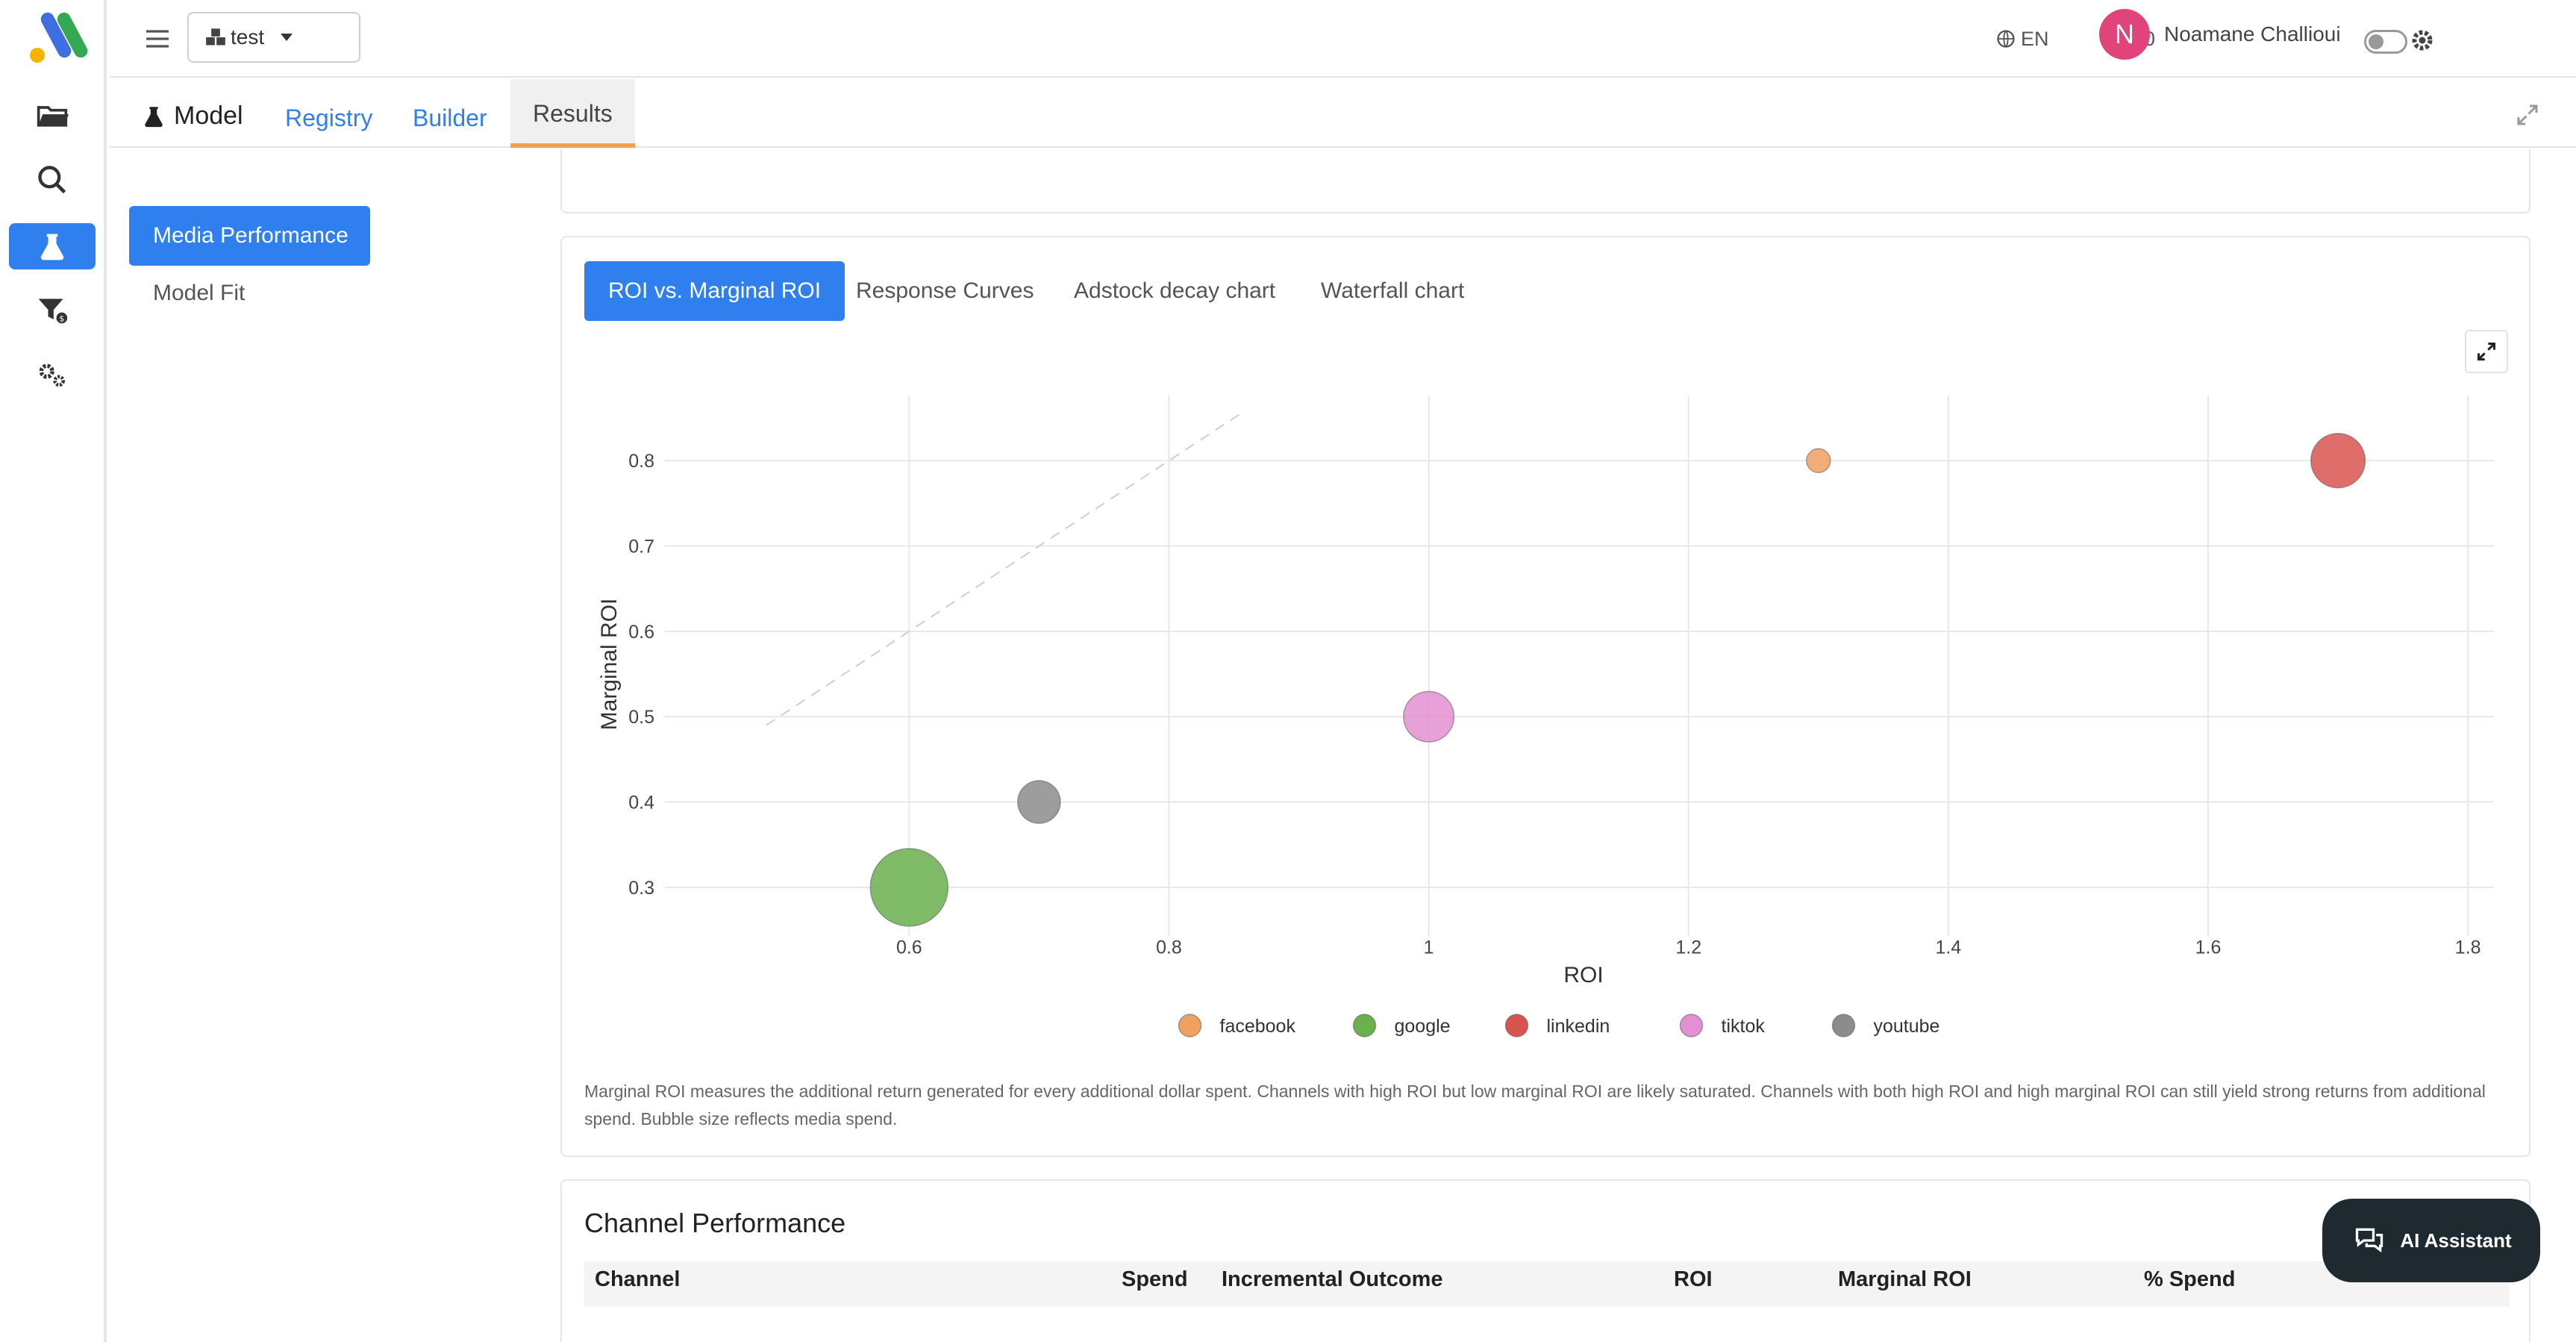  I want to click on app-logo, so click(60, 36).